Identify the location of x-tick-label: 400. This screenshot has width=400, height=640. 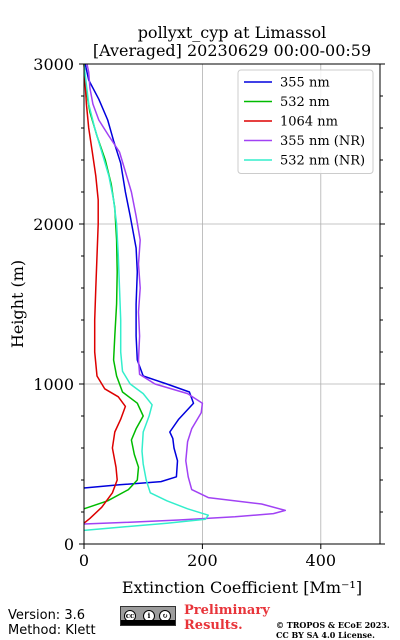
(321, 560).